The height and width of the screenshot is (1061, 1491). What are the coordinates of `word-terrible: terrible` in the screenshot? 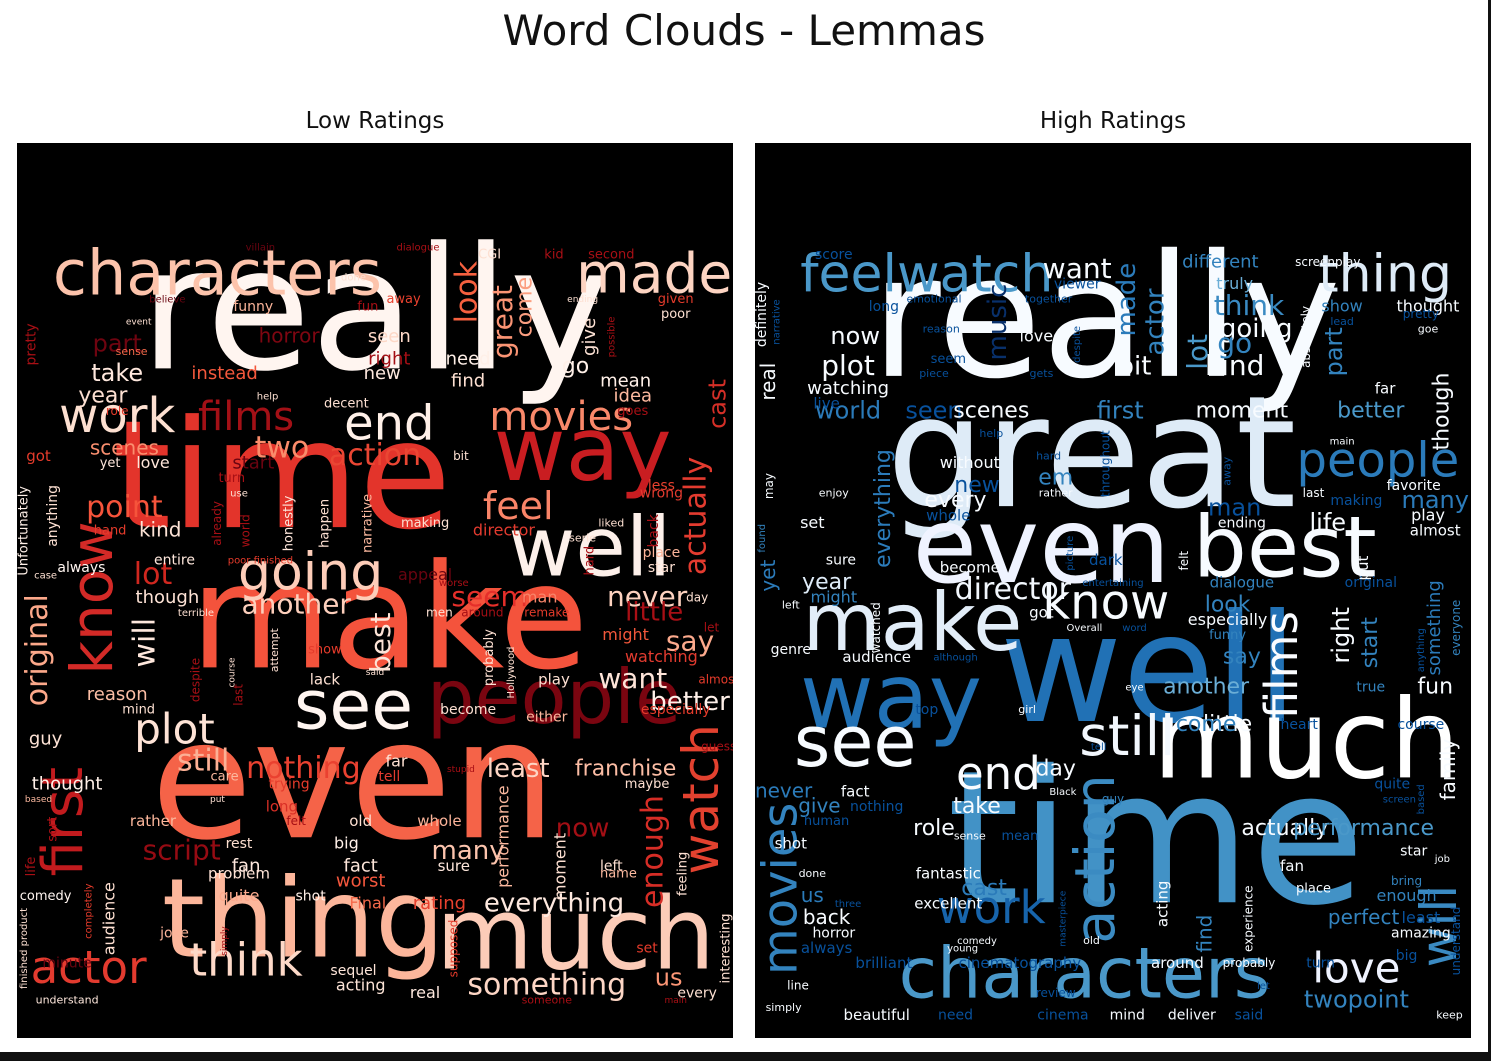 It's located at (196, 613).